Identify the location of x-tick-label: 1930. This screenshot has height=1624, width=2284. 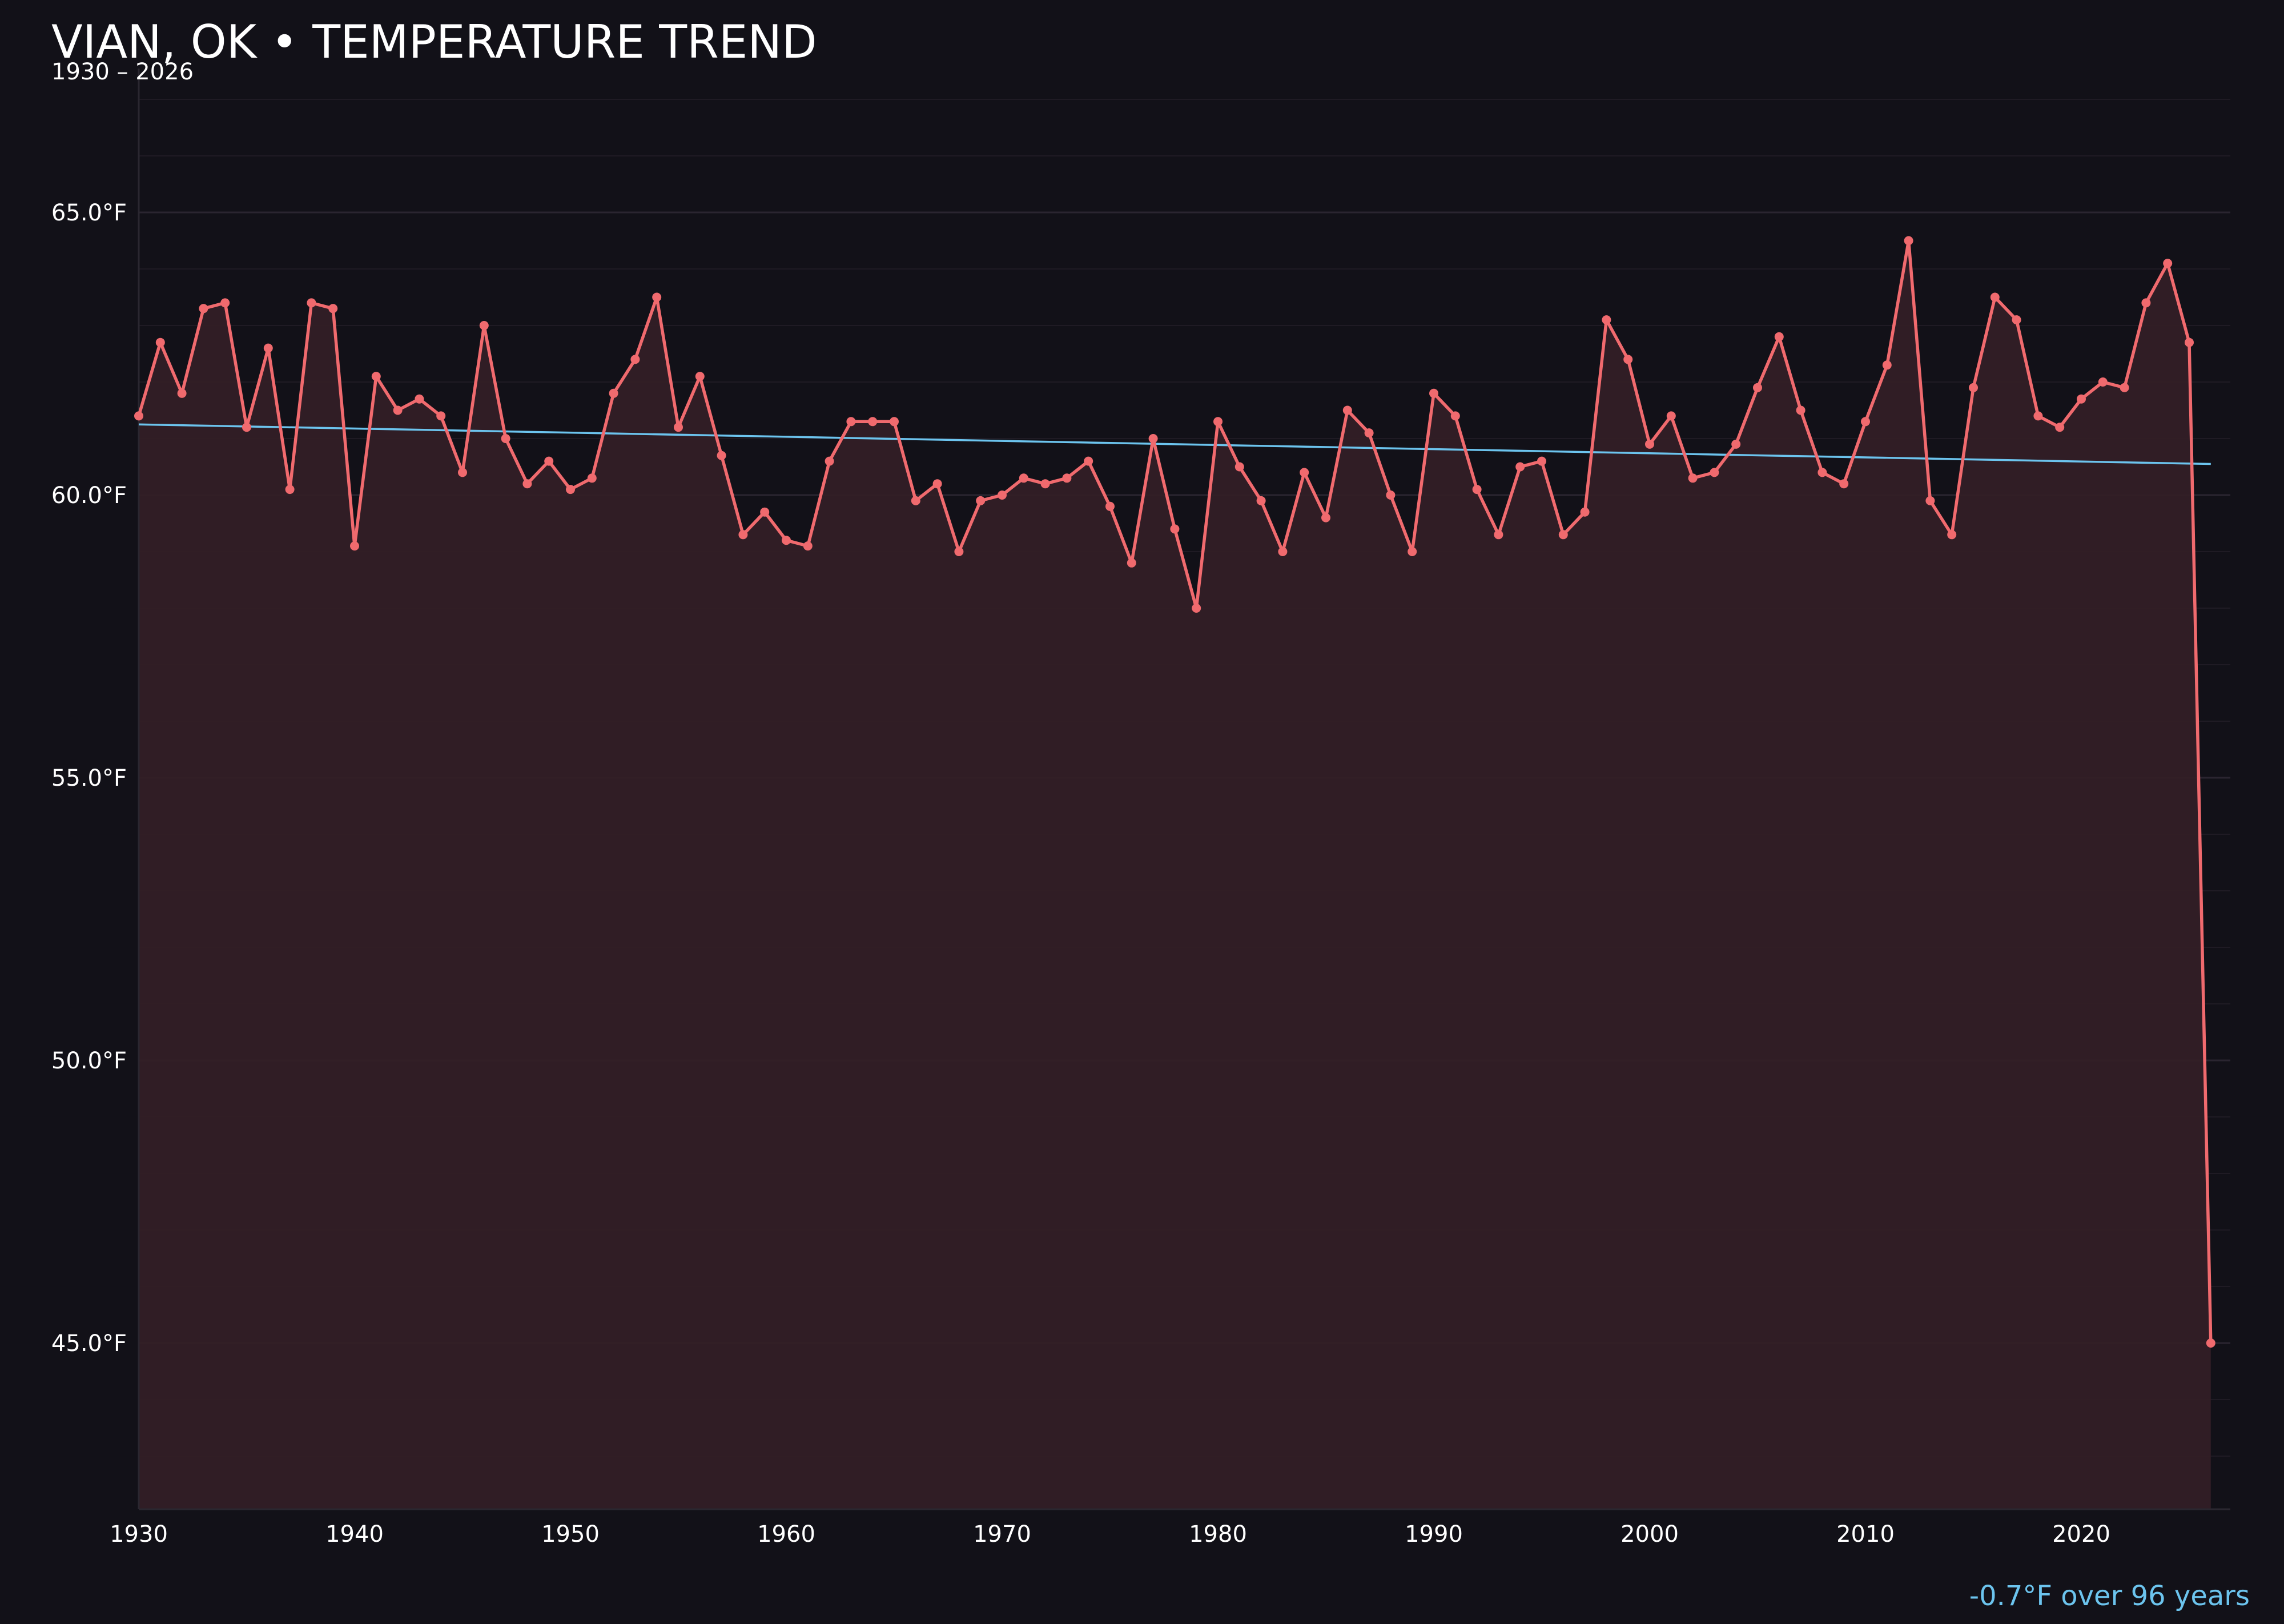
(139, 1534).